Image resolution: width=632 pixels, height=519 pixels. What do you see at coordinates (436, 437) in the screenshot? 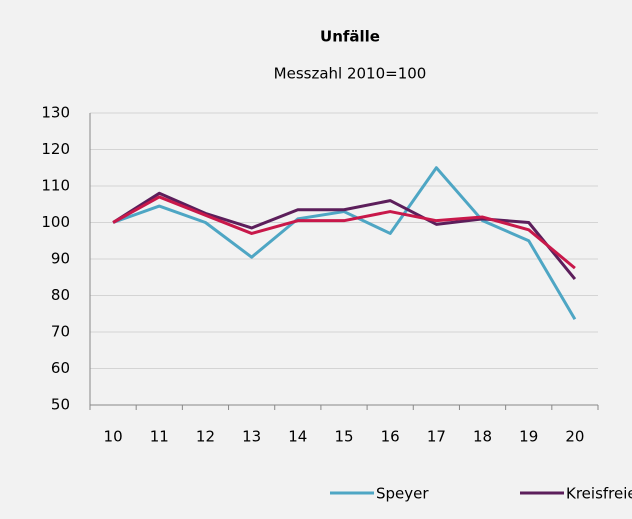
I see `x-tick-label: 17` at bounding box center [436, 437].